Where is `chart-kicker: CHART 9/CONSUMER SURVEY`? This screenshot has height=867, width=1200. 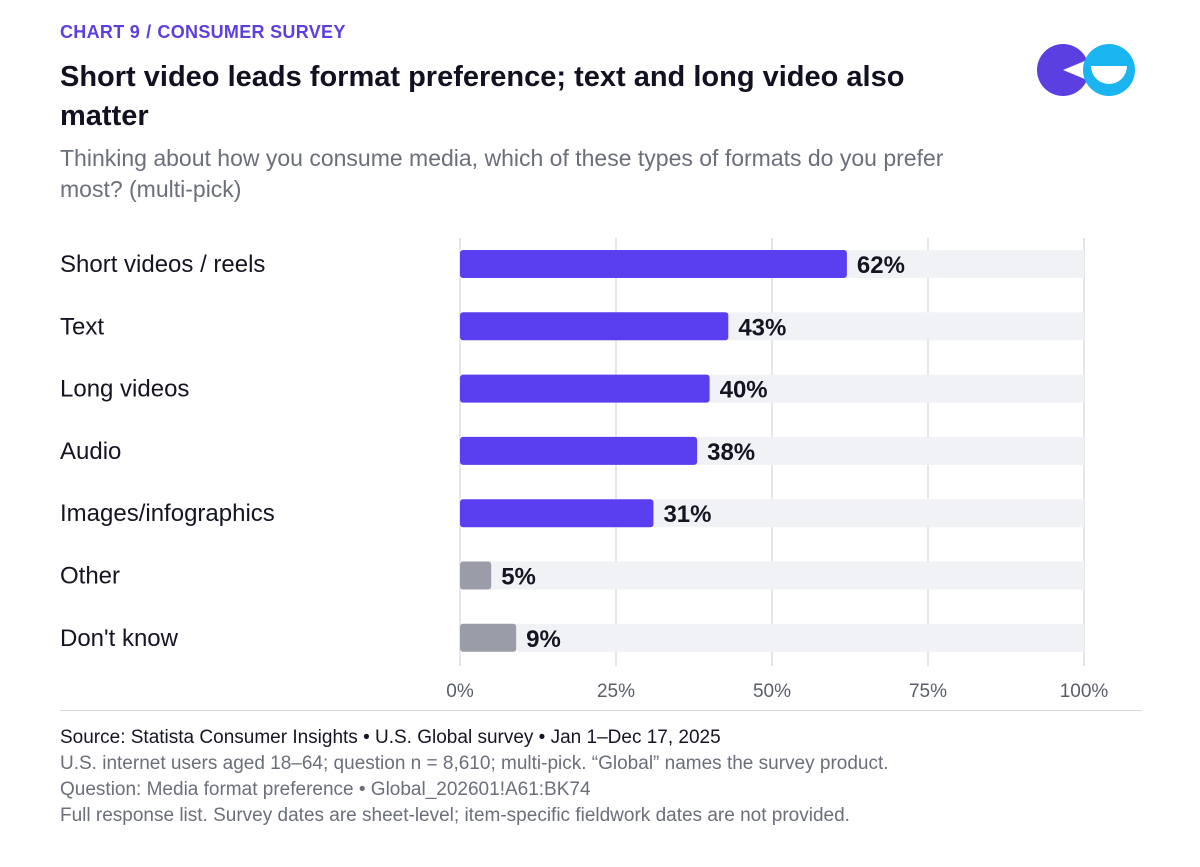
chart-kicker: CHART 9/CONSUMER SURVEY is located at coordinates (203, 32).